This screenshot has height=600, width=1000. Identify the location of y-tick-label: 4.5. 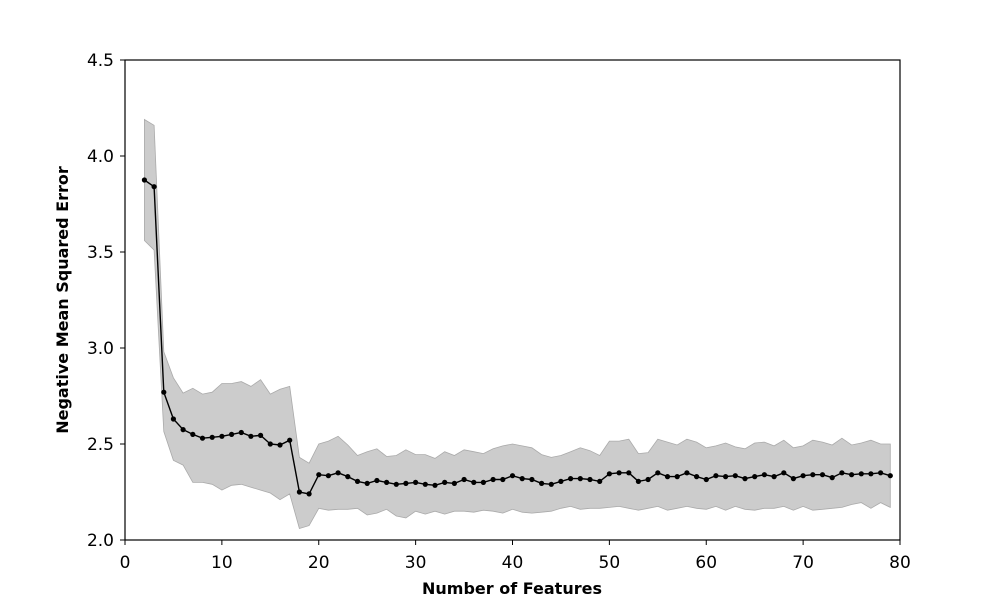
(100, 61).